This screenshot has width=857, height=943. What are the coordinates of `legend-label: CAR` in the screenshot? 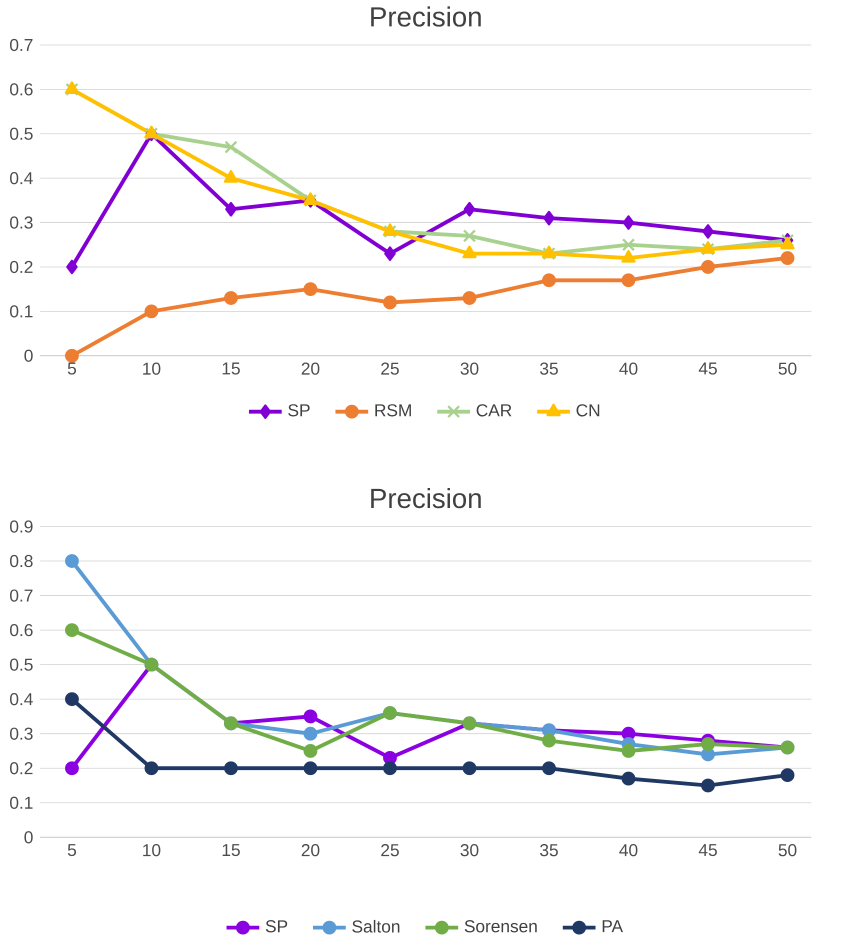 It's located at (494, 410).